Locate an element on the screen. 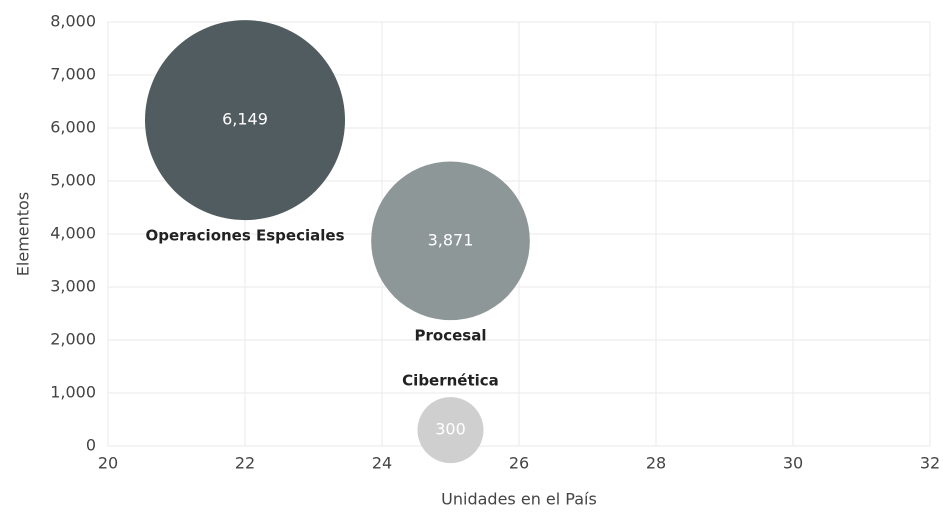 The height and width of the screenshot is (512, 943). y-tick-label: 7,000 is located at coordinates (73, 74).